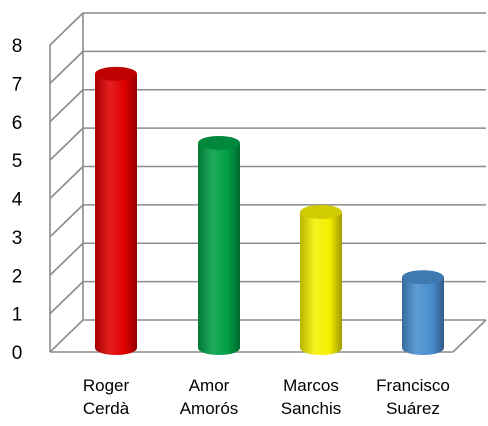 This screenshot has width=488, height=426. Describe the element at coordinates (17, 238) in the screenshot. I see `y-tick-label: 3` at that location.